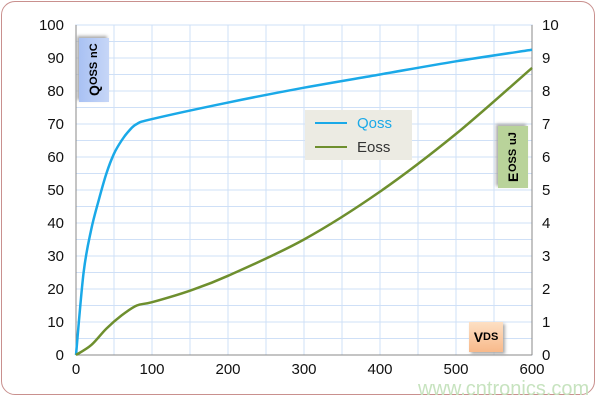 This screenshot has width=600, height=400. What do you see at coordinates (546, 322) in the screenshot?
I see `y-right-tick-label: 1` at bounding box center [546, 322].